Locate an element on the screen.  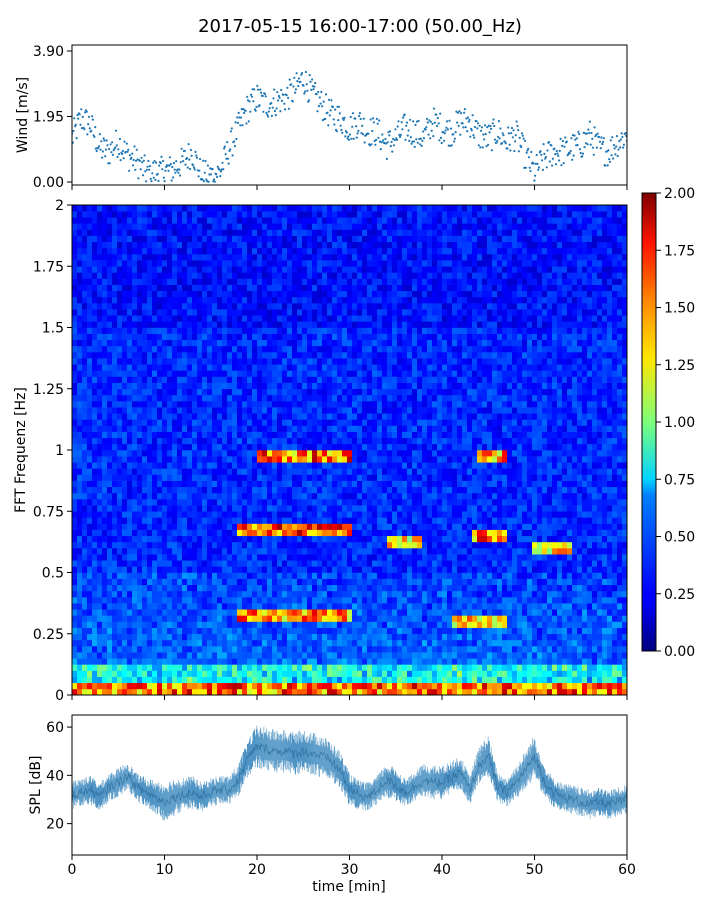
wind-x-ticks is located at coordinates (349, 187).